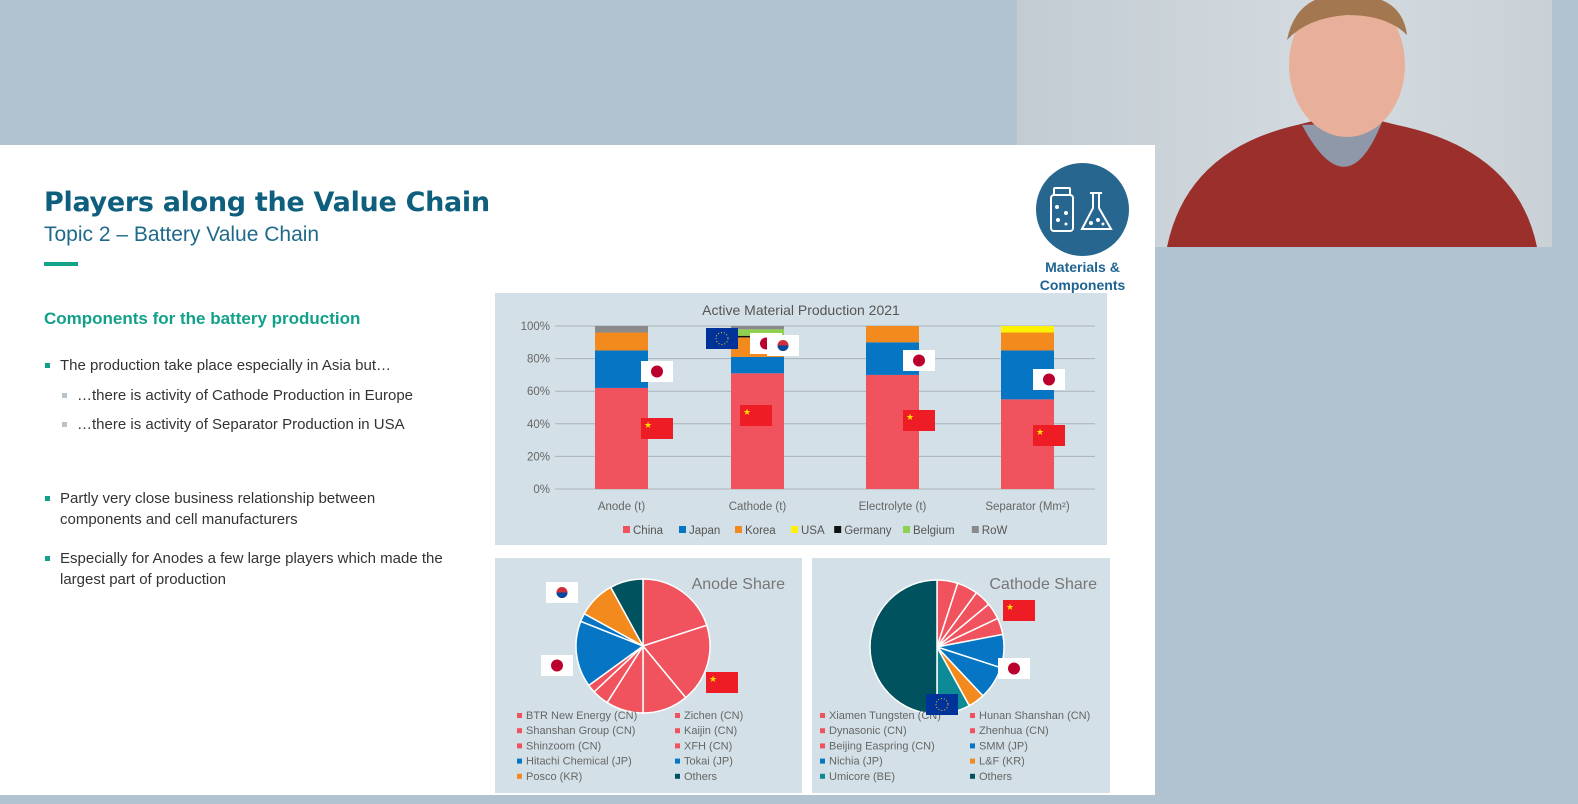  What do you see at coordinates (179, 519) in the screenshot?
I see `bullet-text: components and cell manufacturers` at bounding box center [179, 519].